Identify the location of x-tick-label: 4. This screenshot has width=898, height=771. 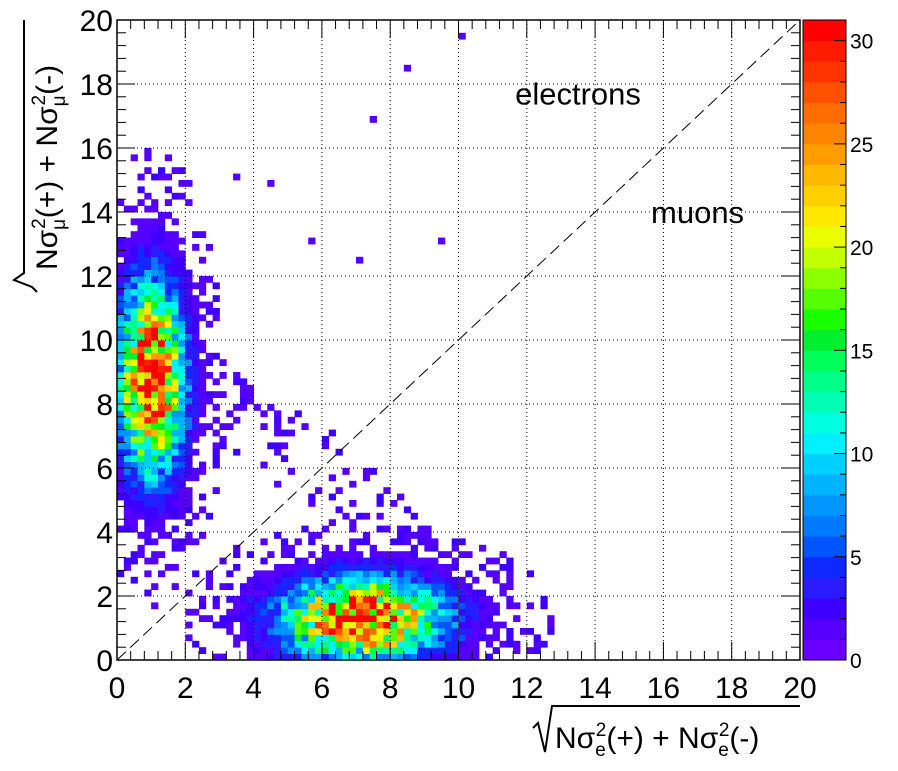
(253, 688).